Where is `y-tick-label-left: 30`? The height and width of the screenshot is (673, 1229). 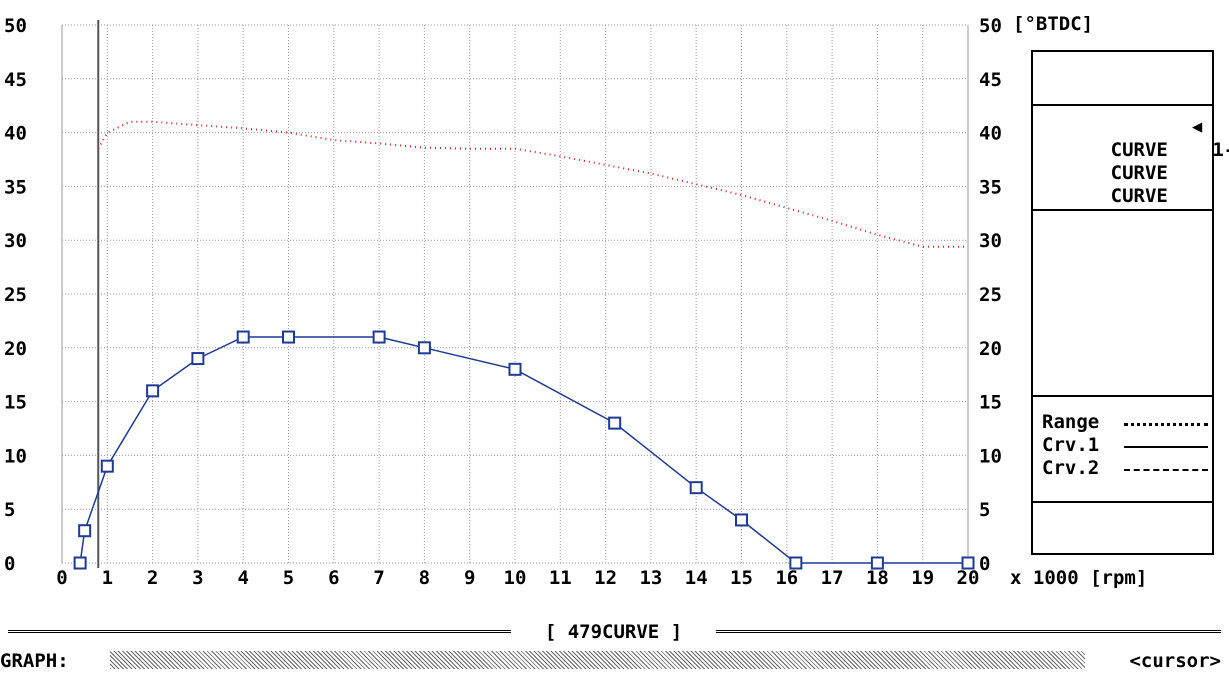
y-tick-label-left: 30 is located at coordinates (15, 241).